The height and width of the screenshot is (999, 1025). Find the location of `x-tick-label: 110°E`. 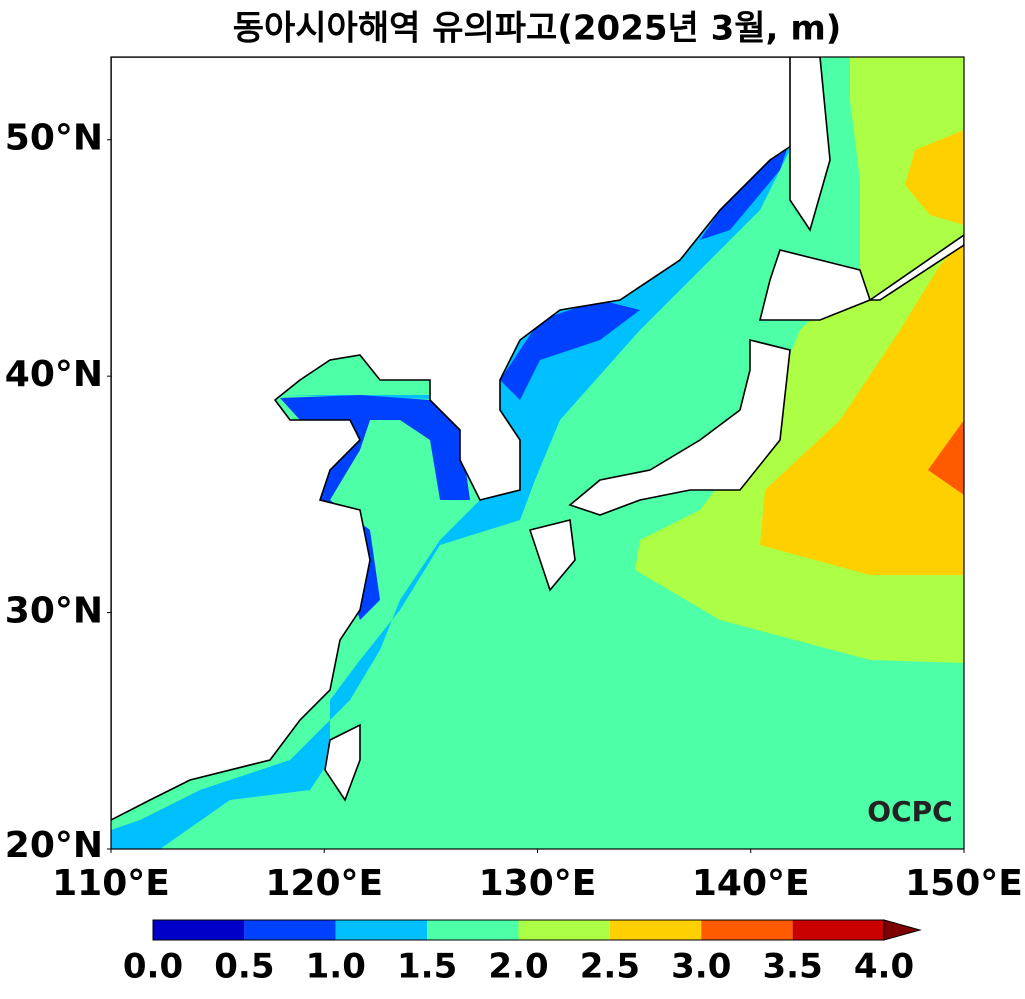

x-tick-label: 110°E is located at coordinates (111, 883).